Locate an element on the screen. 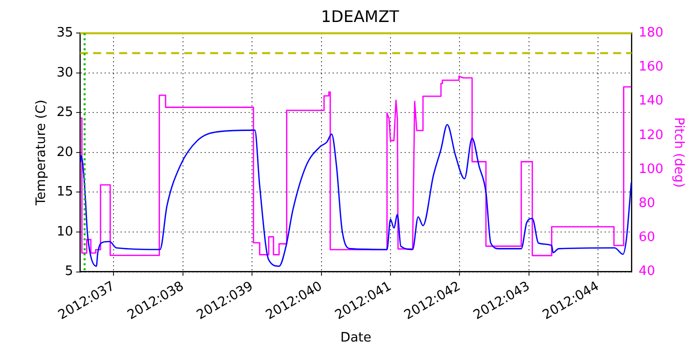  y2-tick-label: 80 is located at coordinates (647, 203).